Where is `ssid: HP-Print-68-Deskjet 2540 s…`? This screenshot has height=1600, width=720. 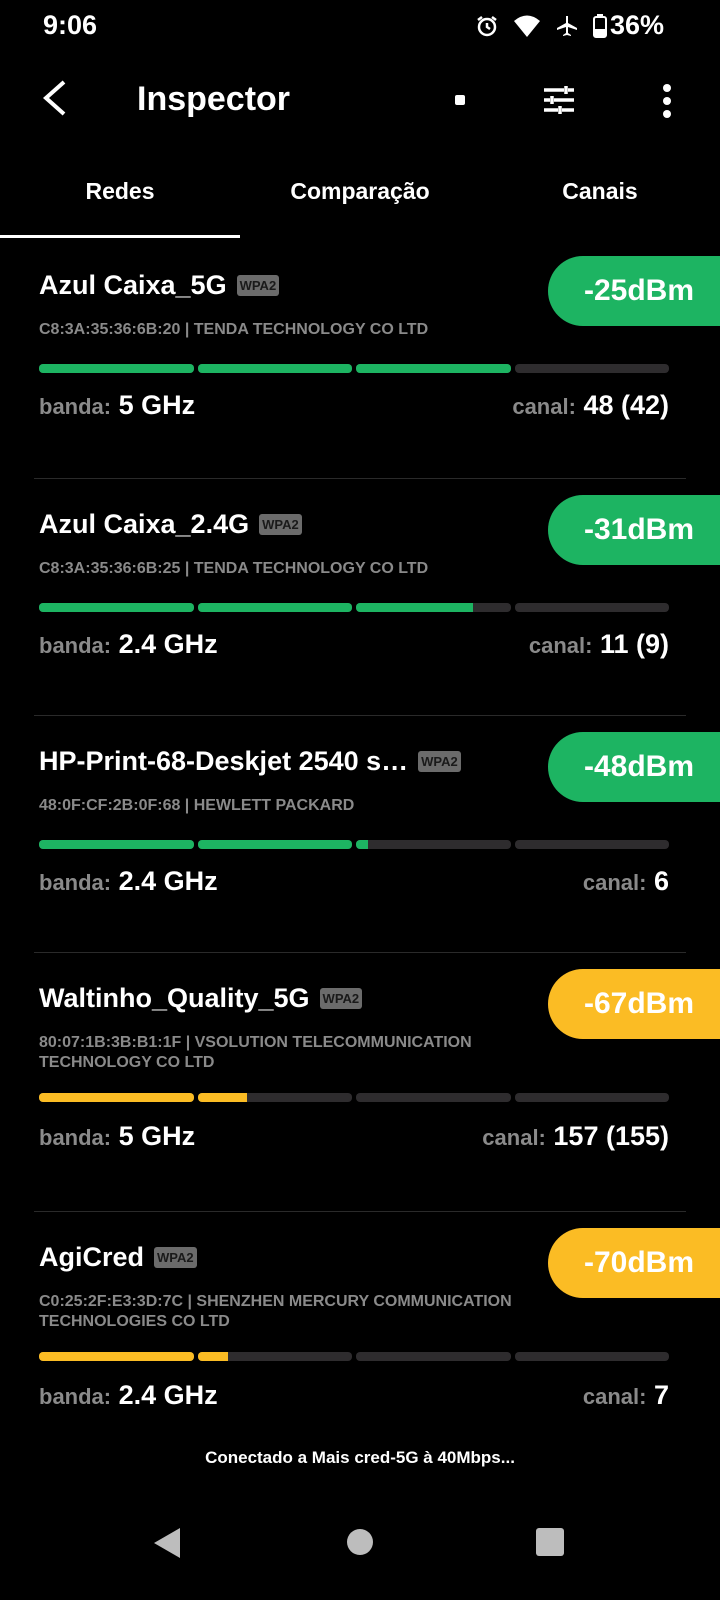
ssid: HP-Print-68-Deskjet 2540 s… is located at coordinates (224, 761).